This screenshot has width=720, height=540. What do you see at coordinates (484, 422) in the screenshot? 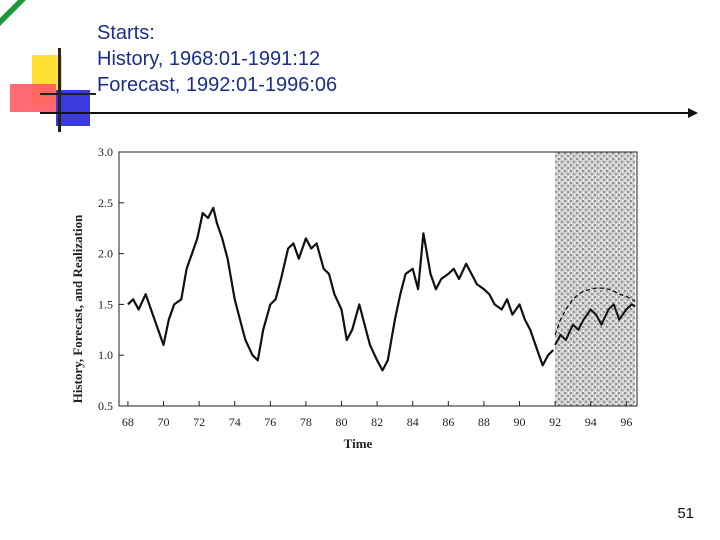
I see `x-tick-label: 88` at bounding box center [484, 422].